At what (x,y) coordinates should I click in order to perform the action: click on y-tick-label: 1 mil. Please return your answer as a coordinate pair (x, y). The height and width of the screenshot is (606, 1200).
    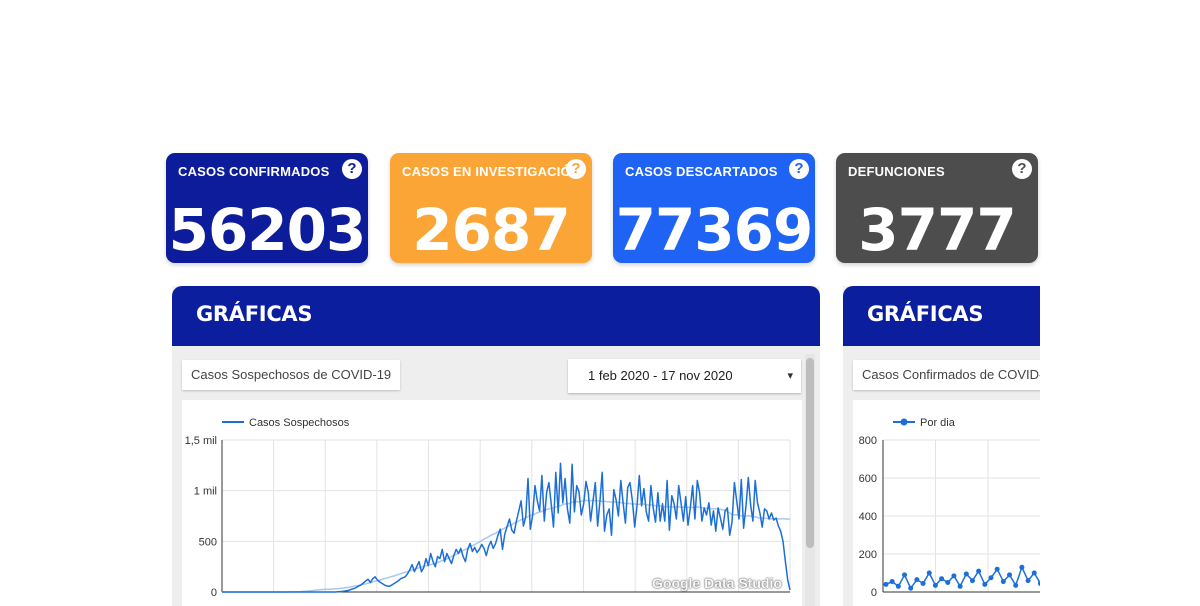
    Looking at the image, I should click on (205, 492).